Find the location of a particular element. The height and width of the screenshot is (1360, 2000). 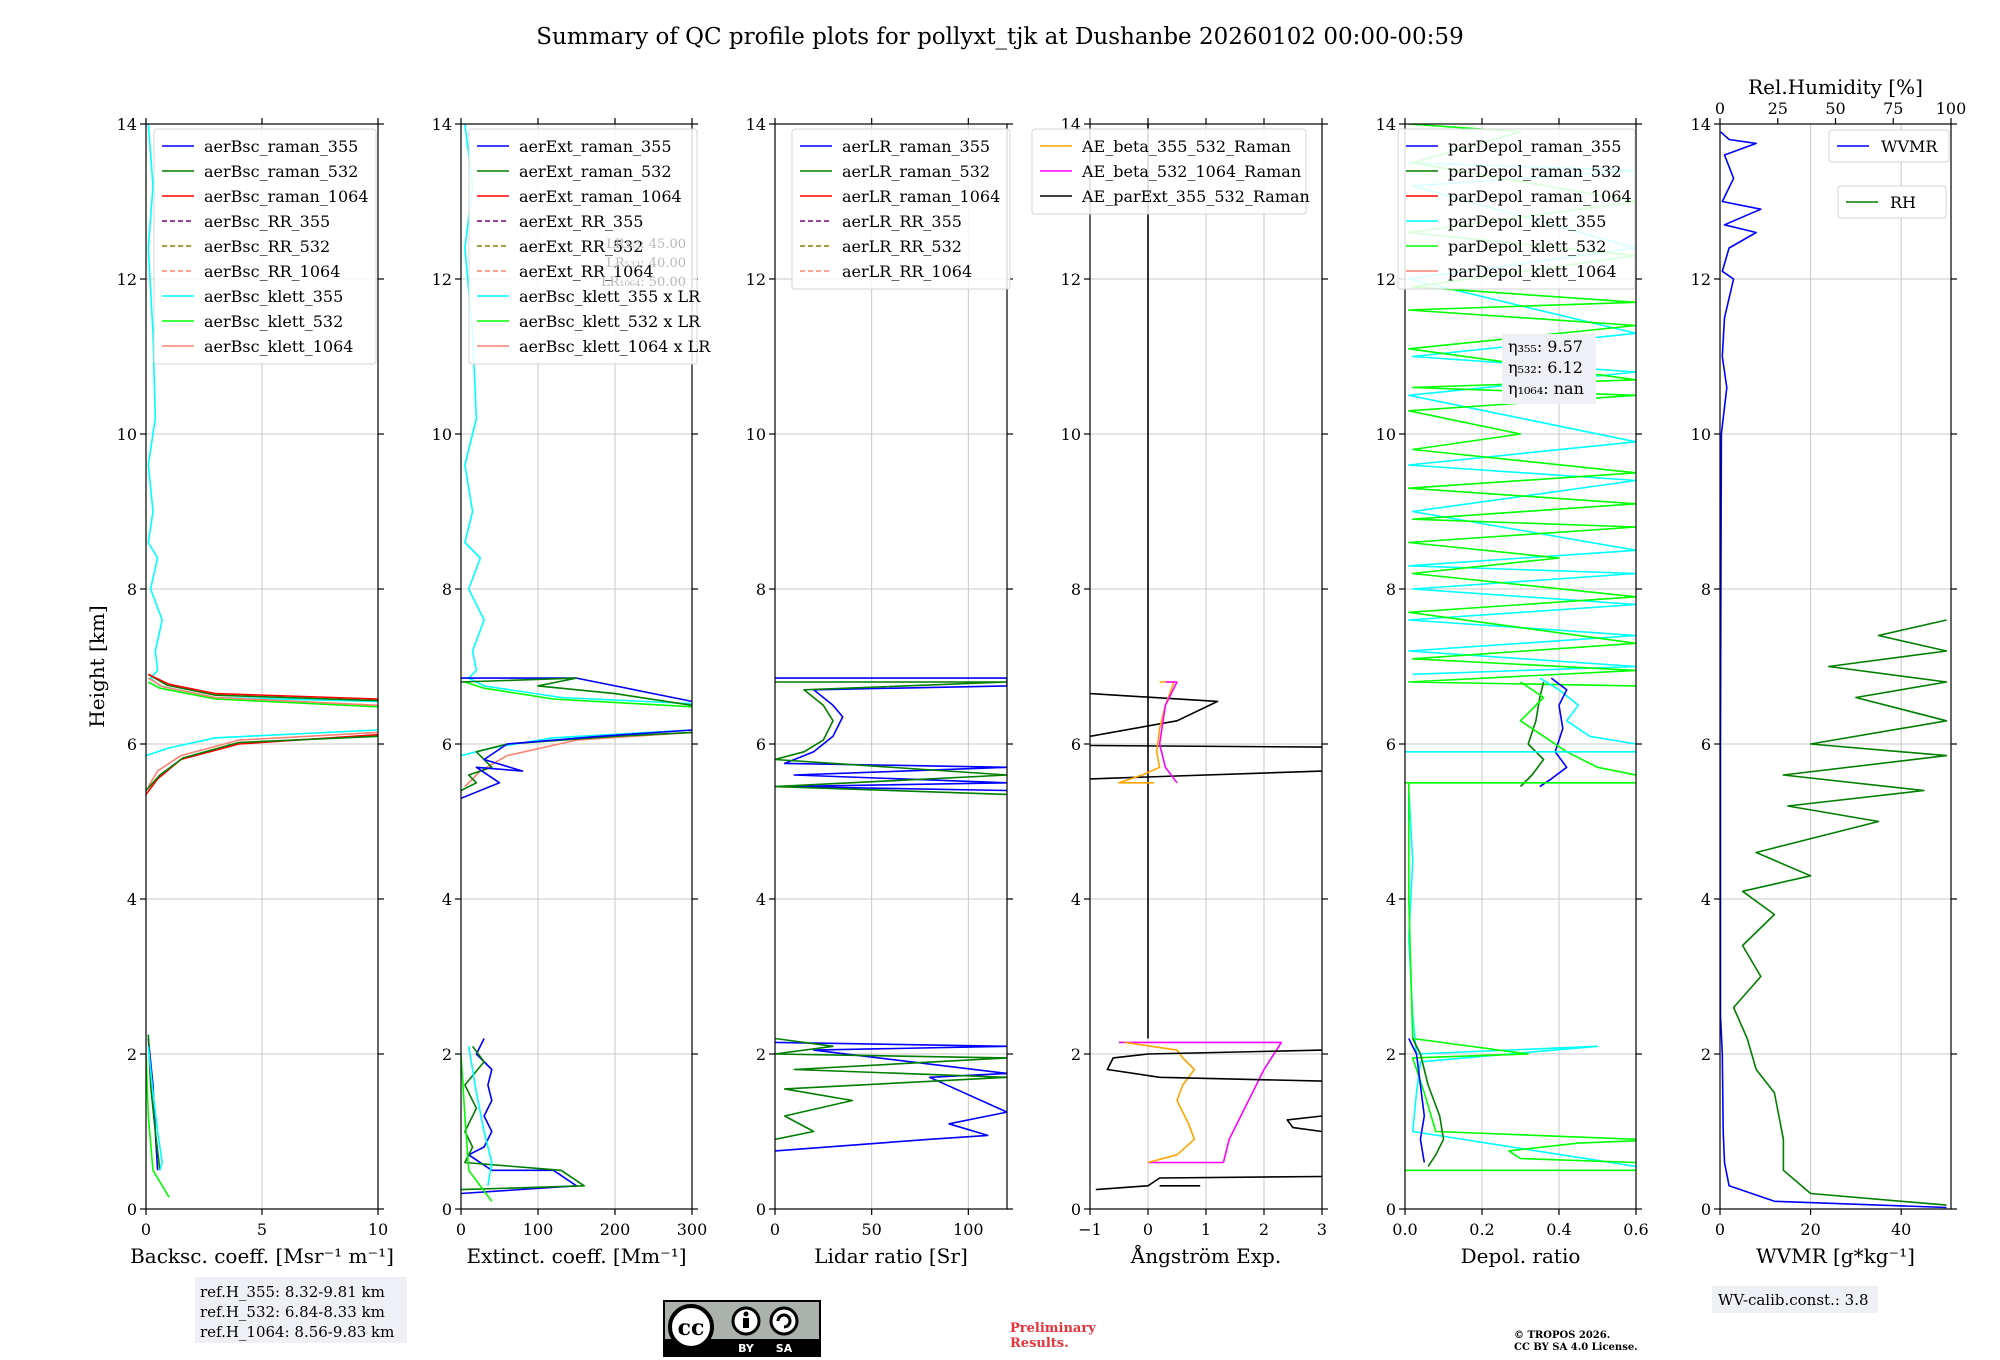

x-tick-label: 50 is located at coordinates (871, 1229).